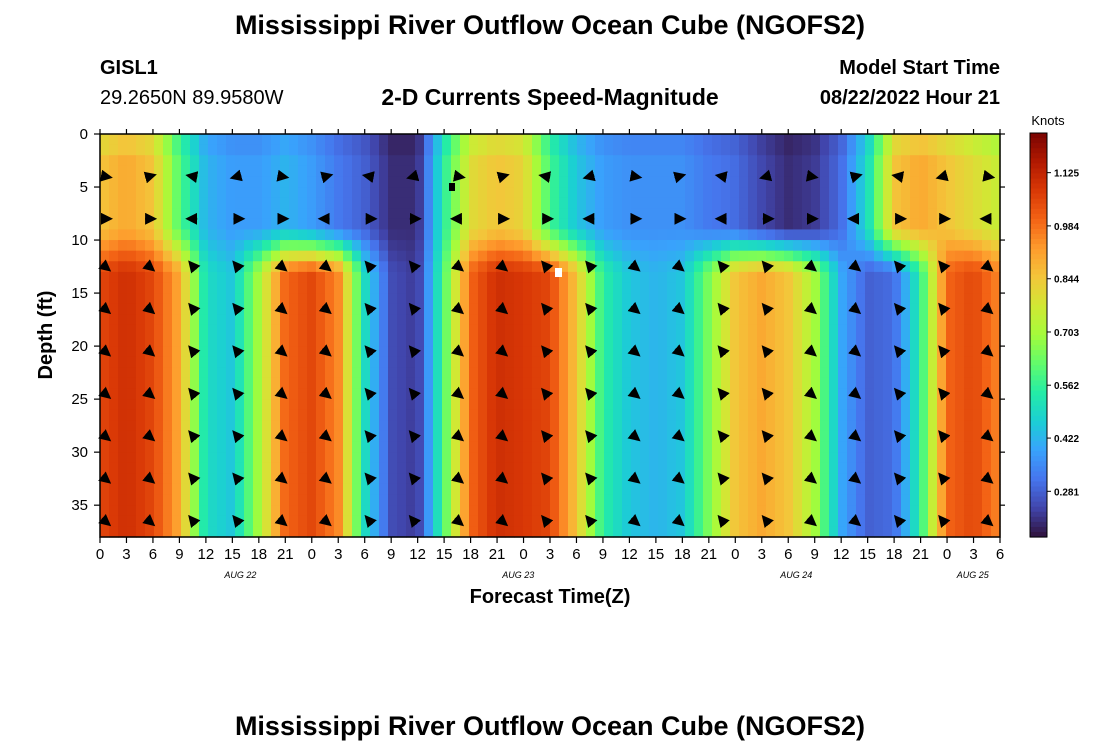 The height and width of the screenshot is (750, 1100). Describe the element at coordinates (735, 554) in the screenshot. I see `x-tick-label: 0` at that location.